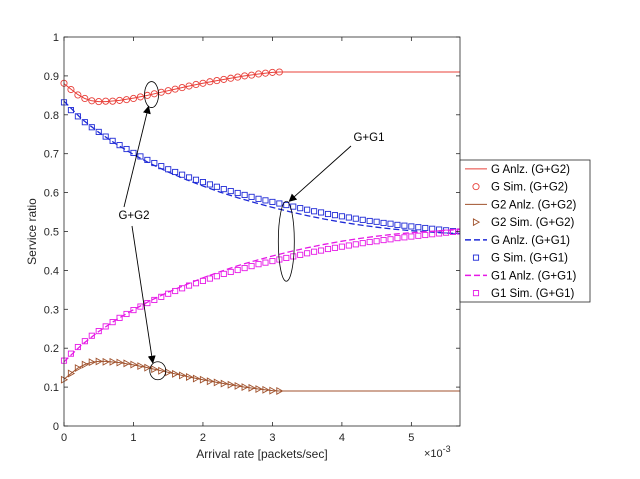 This screenshot has width=640, height=479. Describe the element at coordinates (133, 438) in the screenshot. I see `x-tick-label: 1` at that location.